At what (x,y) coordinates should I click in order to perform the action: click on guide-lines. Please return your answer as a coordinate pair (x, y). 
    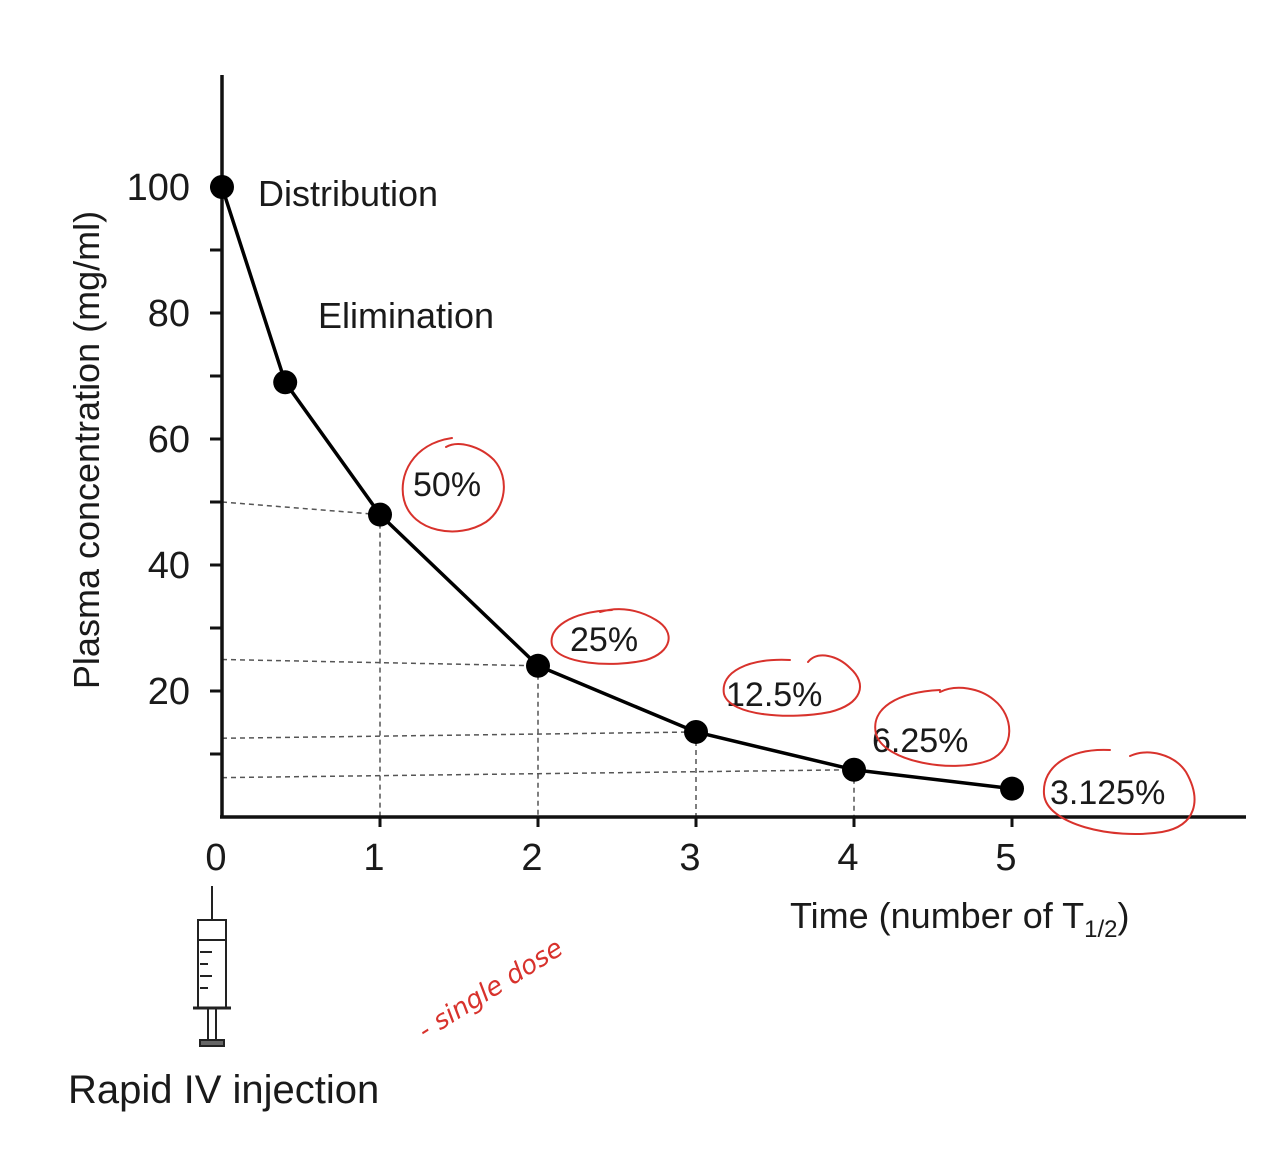
    Looking at the image, I should click on (538, 659).